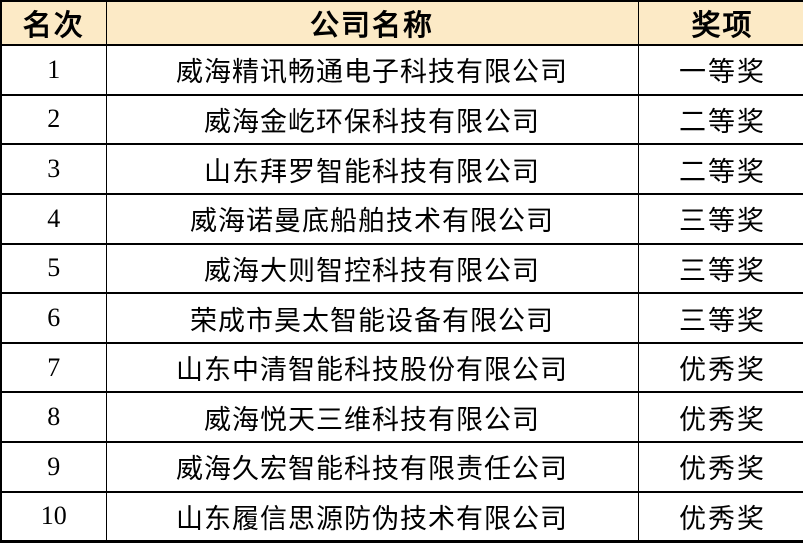 This screenshot has height=543, width=803. Describe the element at coordinates (53, 516) in the screenshot. I see `rank-cell: 10` at that location.